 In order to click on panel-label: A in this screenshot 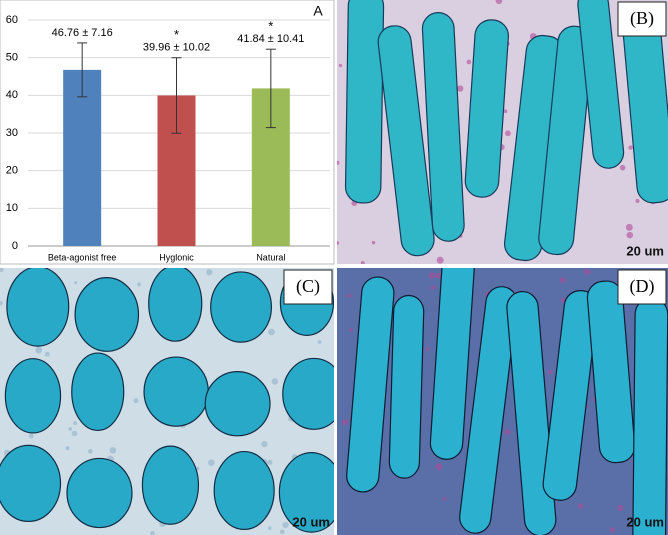, I will do `click(318, 11)`.